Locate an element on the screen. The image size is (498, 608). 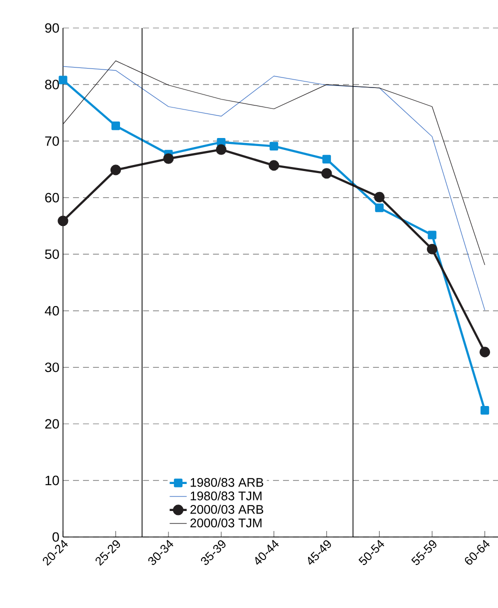
legend-label: 1980/83 ARB is located at coordinates (227, 482).